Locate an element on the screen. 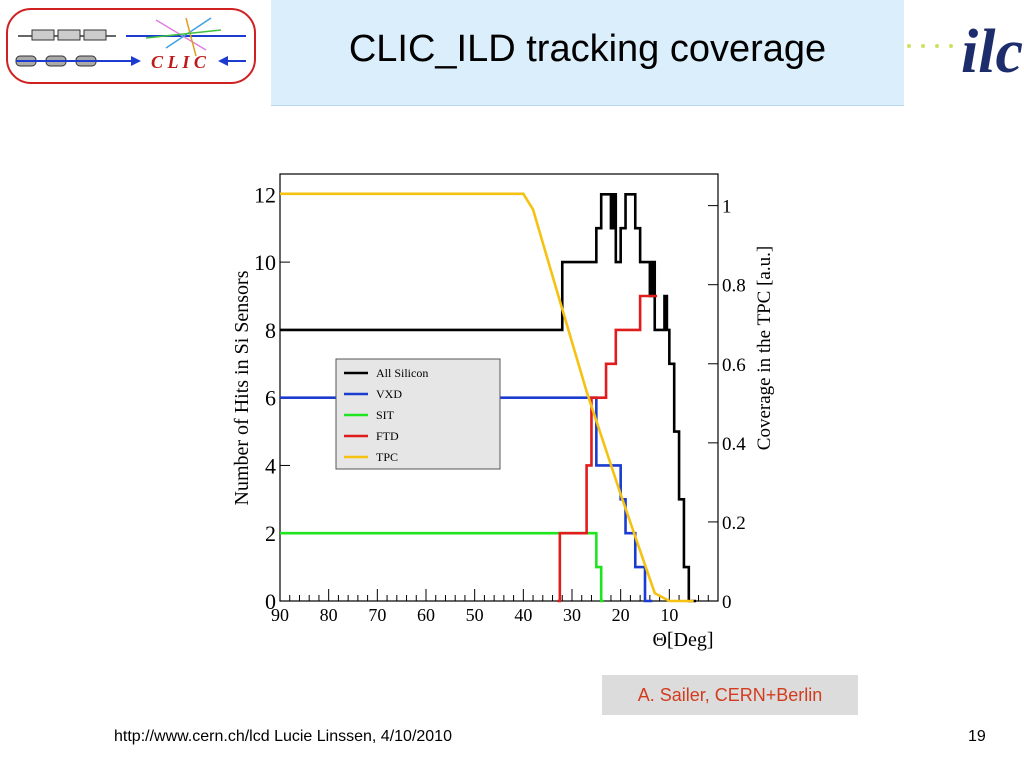  y-tick-label: 12 is located at coordinates (265, 194).